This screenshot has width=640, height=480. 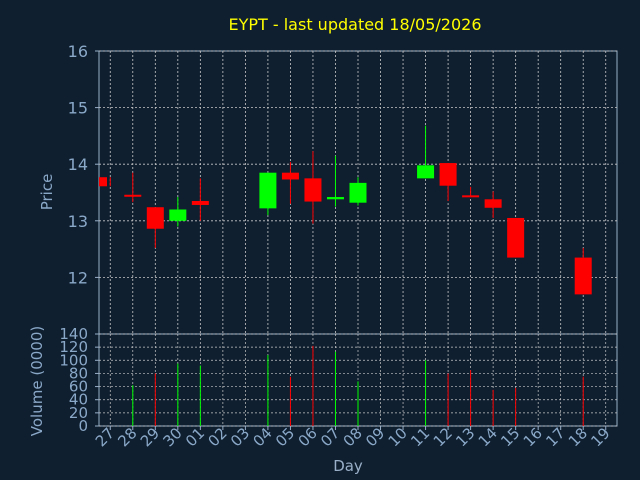 What do you see at coordinates (78, 373) in the screenshot?
I see `volume-tick-label: 80` at bounding box center [78, 373].